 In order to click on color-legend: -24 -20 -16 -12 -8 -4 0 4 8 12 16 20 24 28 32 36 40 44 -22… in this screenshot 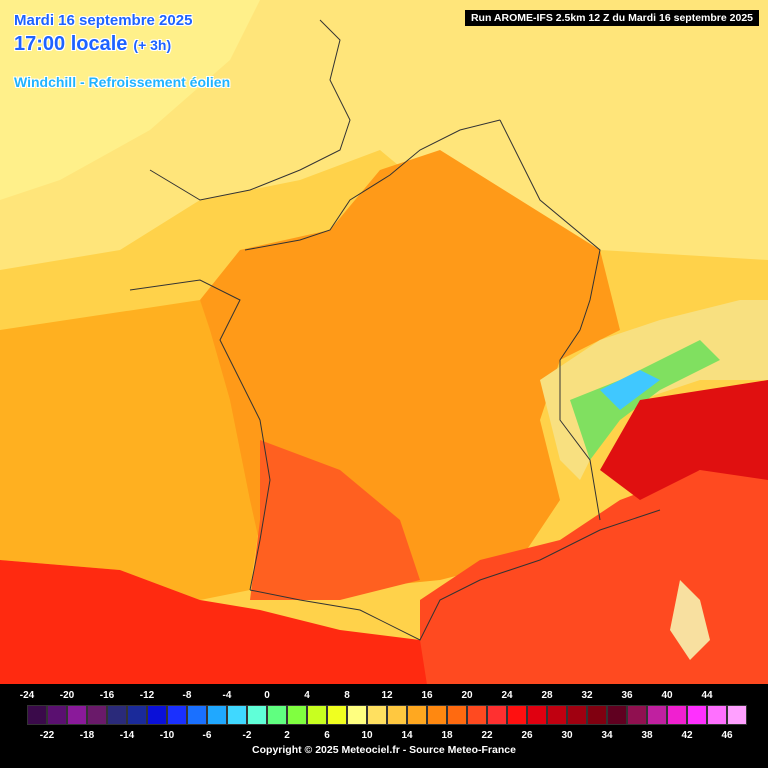, I will do `click(384, 726)`.